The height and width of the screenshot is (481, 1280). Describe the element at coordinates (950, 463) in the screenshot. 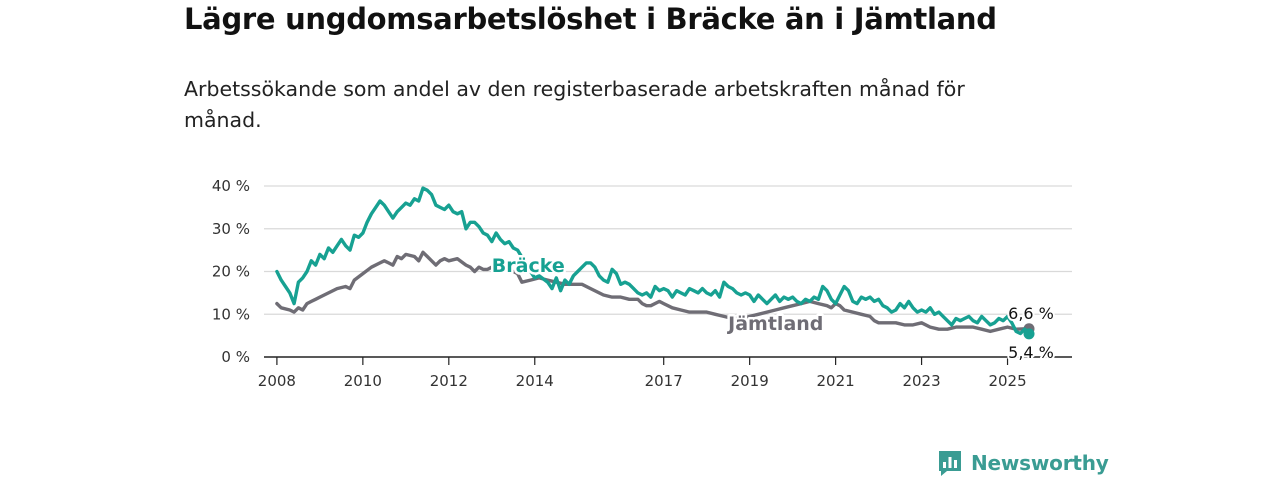

I see `bar-chart-icon` at that location.